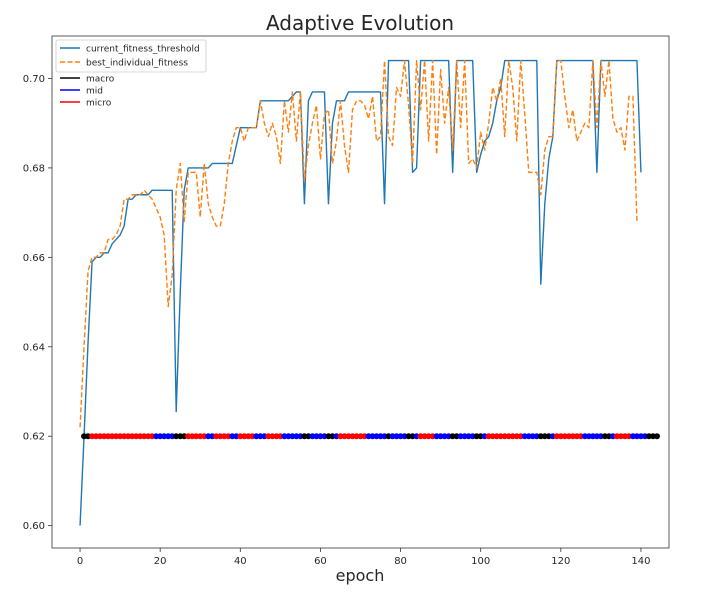  I want to click on x-tick-label: 40, so click(240, 561).